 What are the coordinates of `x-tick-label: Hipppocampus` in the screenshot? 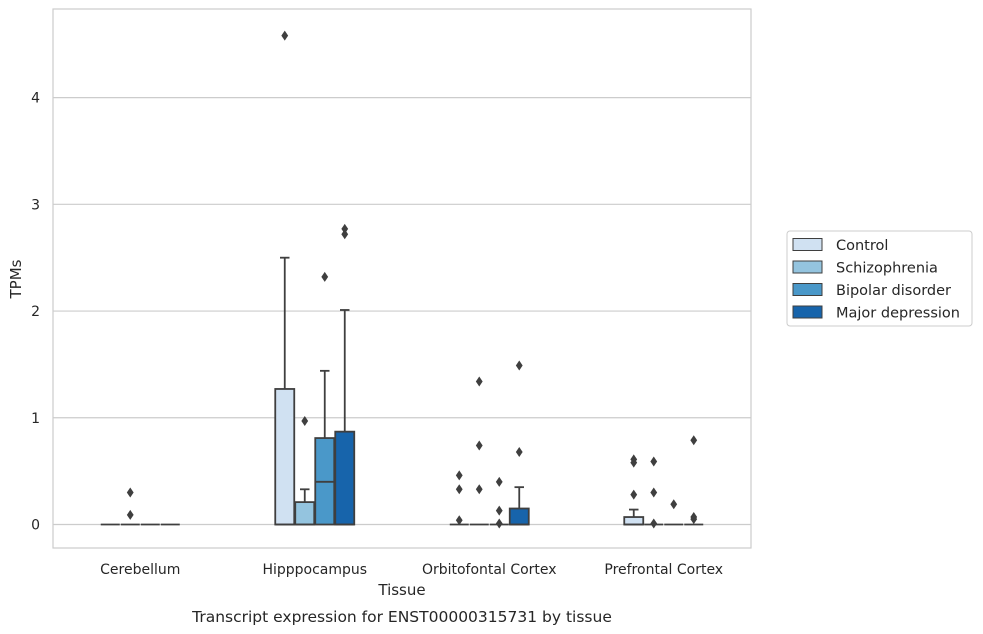 It's located at (314, 570).